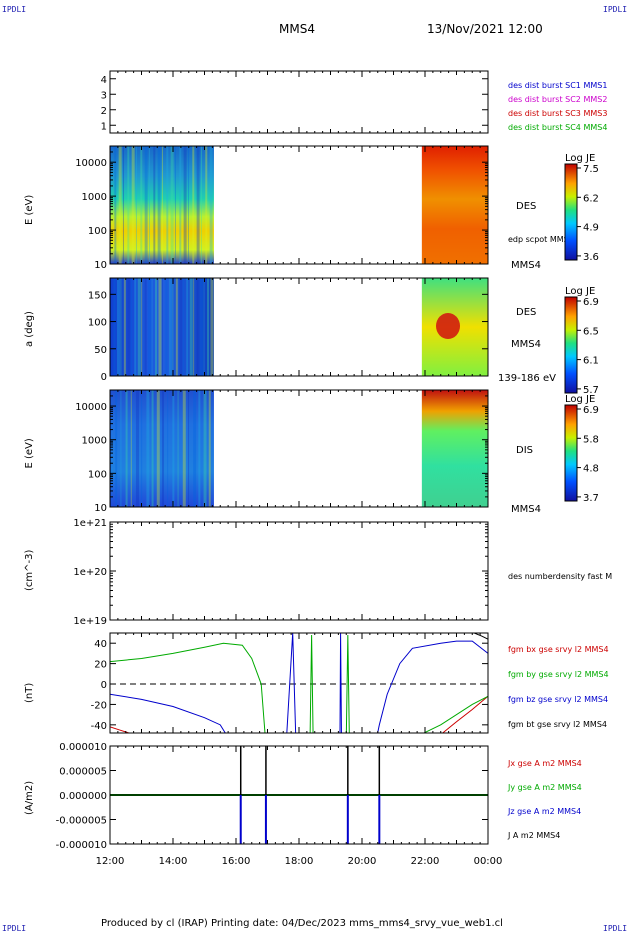 The height and width of the screenshot is (934, 630). I want to click on colorbar-tick-des_pitch: 6.1, so click(591, 361).